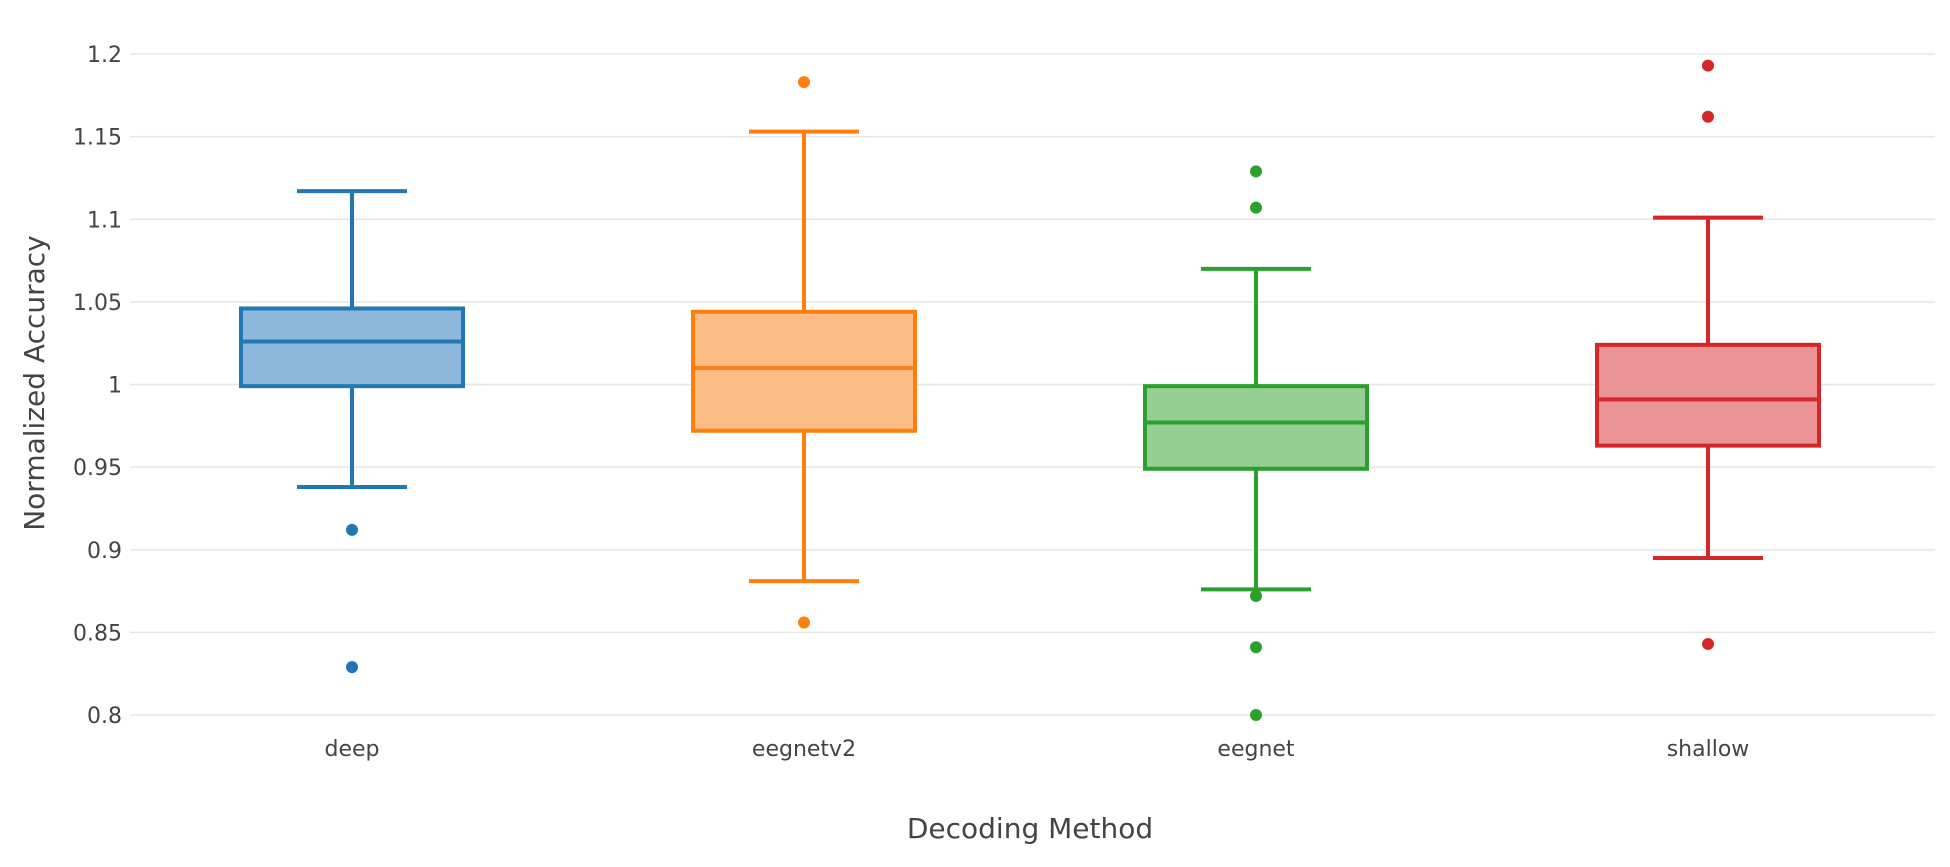  I want to click on y-axis-ticks: 0.8 0.85 0.9 0.95 1 1.05 1.1 1.15 1.2, so click(97, 386).